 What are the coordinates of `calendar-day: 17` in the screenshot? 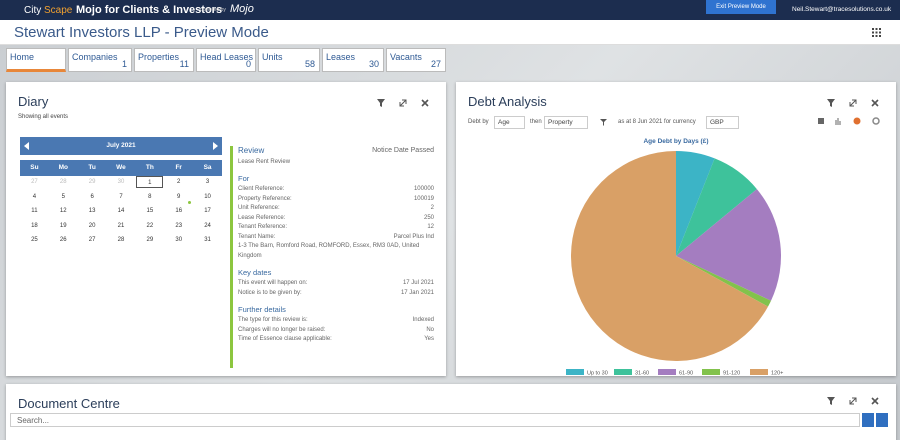 It's located at (207, 211).